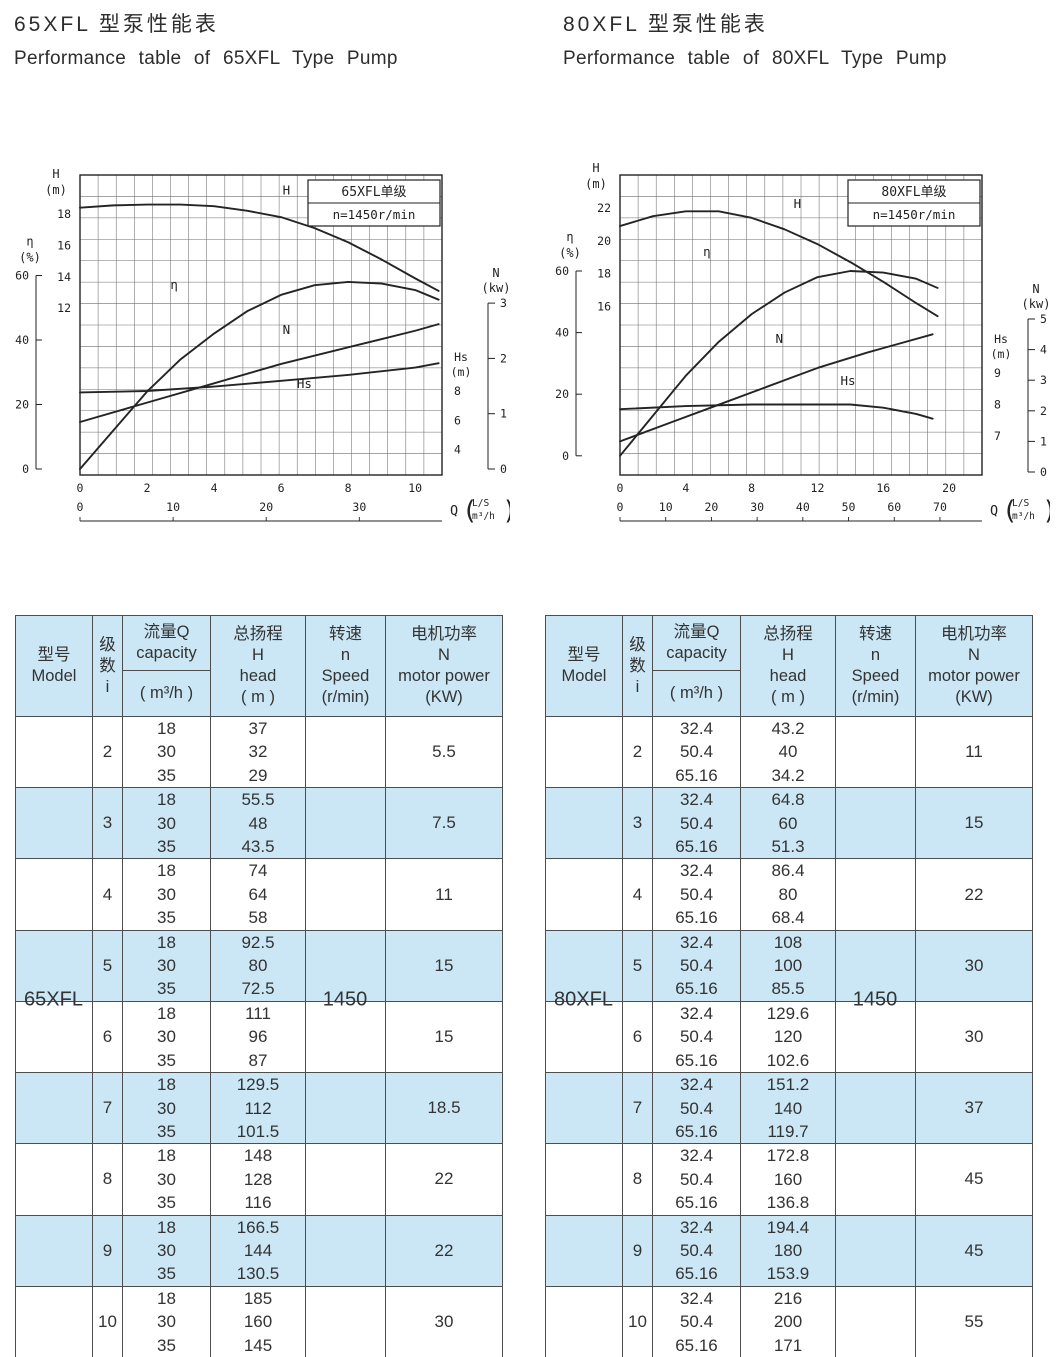  Describe the element at coordinates (503, 414) in the screenshot. I see `svg-text: 1` at that location.